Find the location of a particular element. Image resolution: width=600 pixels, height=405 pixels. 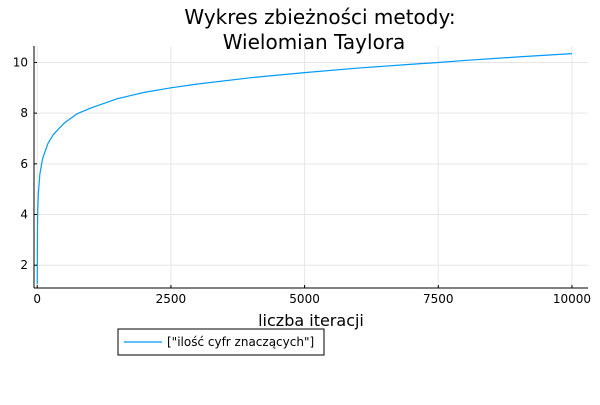

y-tick-label: 6 is located at coordinates (24, 164).